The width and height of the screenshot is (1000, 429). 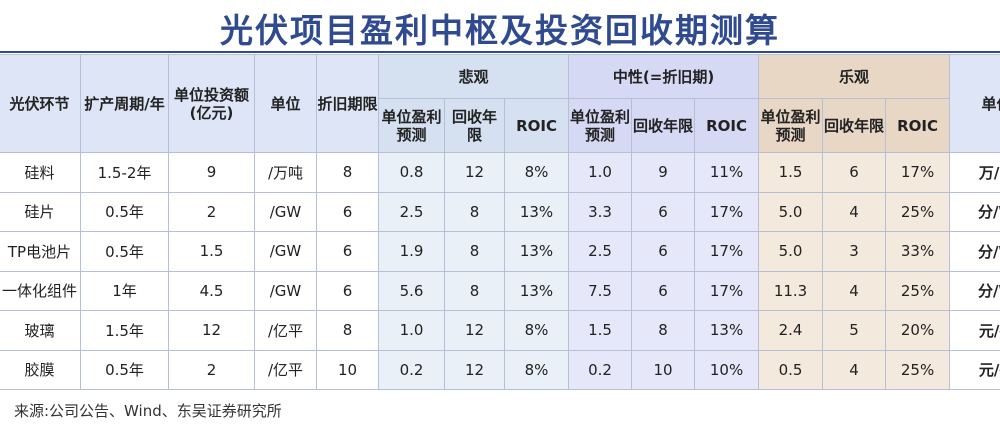 What do you see at coordinates (918, 172) in the screenshot?
I see `cell-bull-roic: 17%` at bounding box center [918, 172].